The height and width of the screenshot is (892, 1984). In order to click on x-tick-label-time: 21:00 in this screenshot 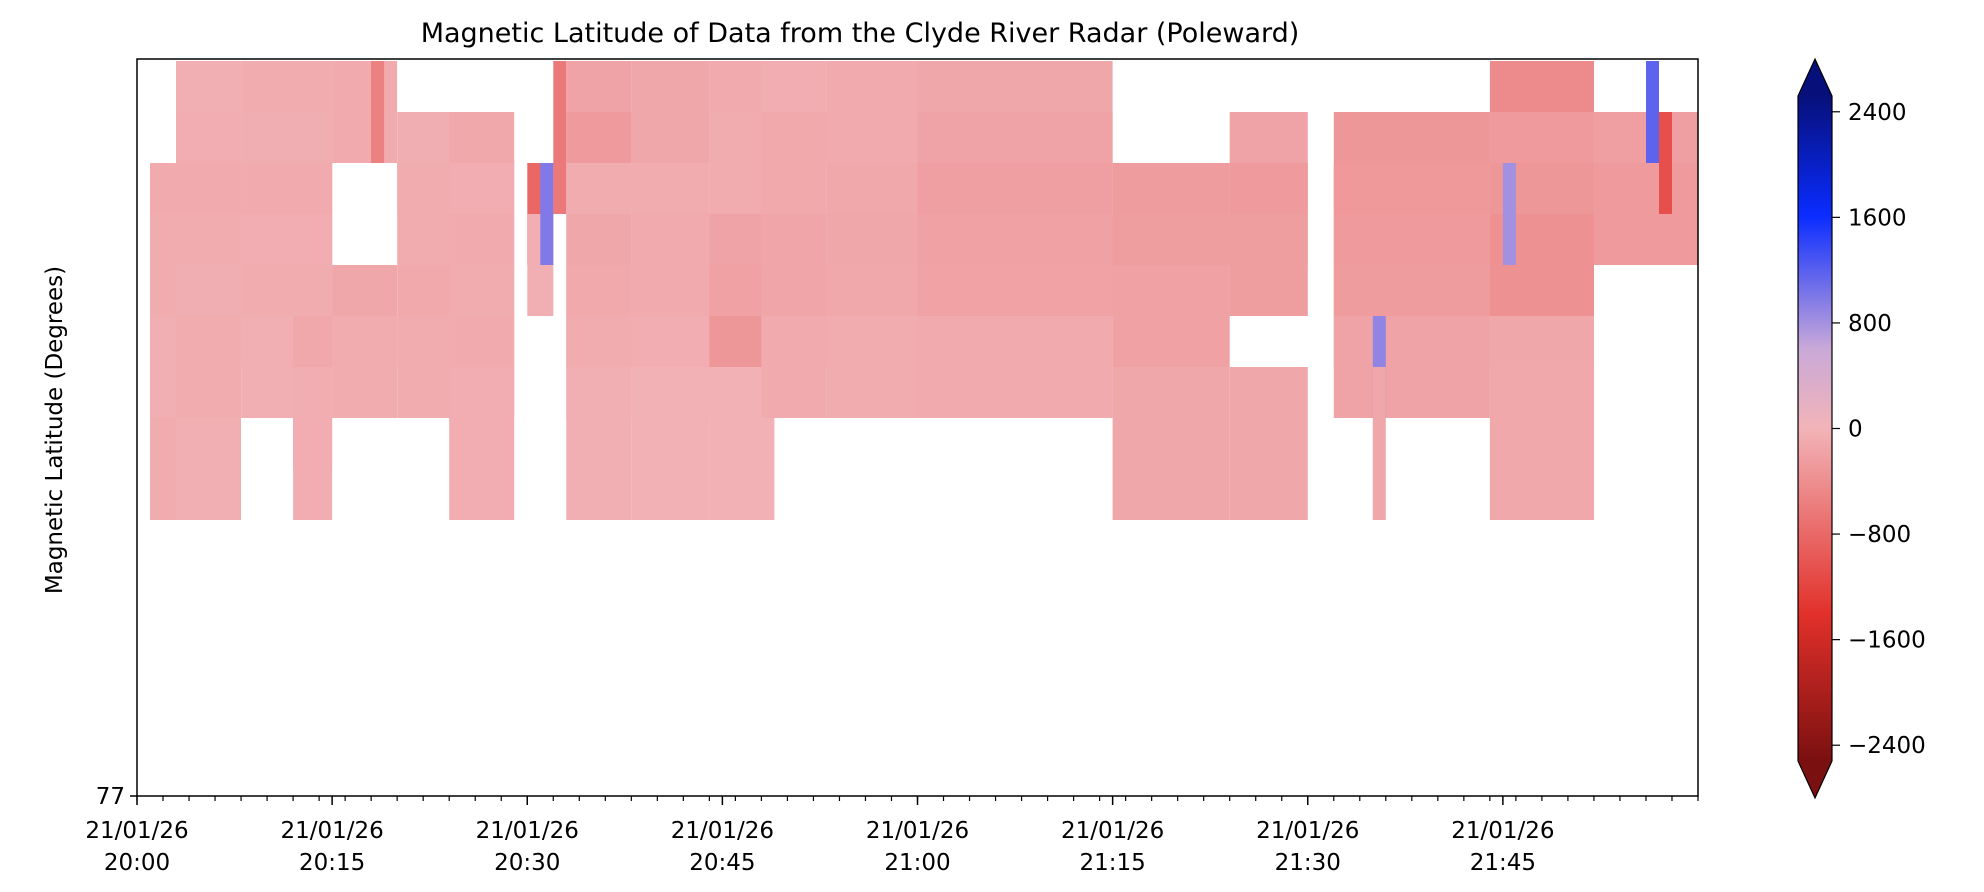, I will do `click(917, 863)`.